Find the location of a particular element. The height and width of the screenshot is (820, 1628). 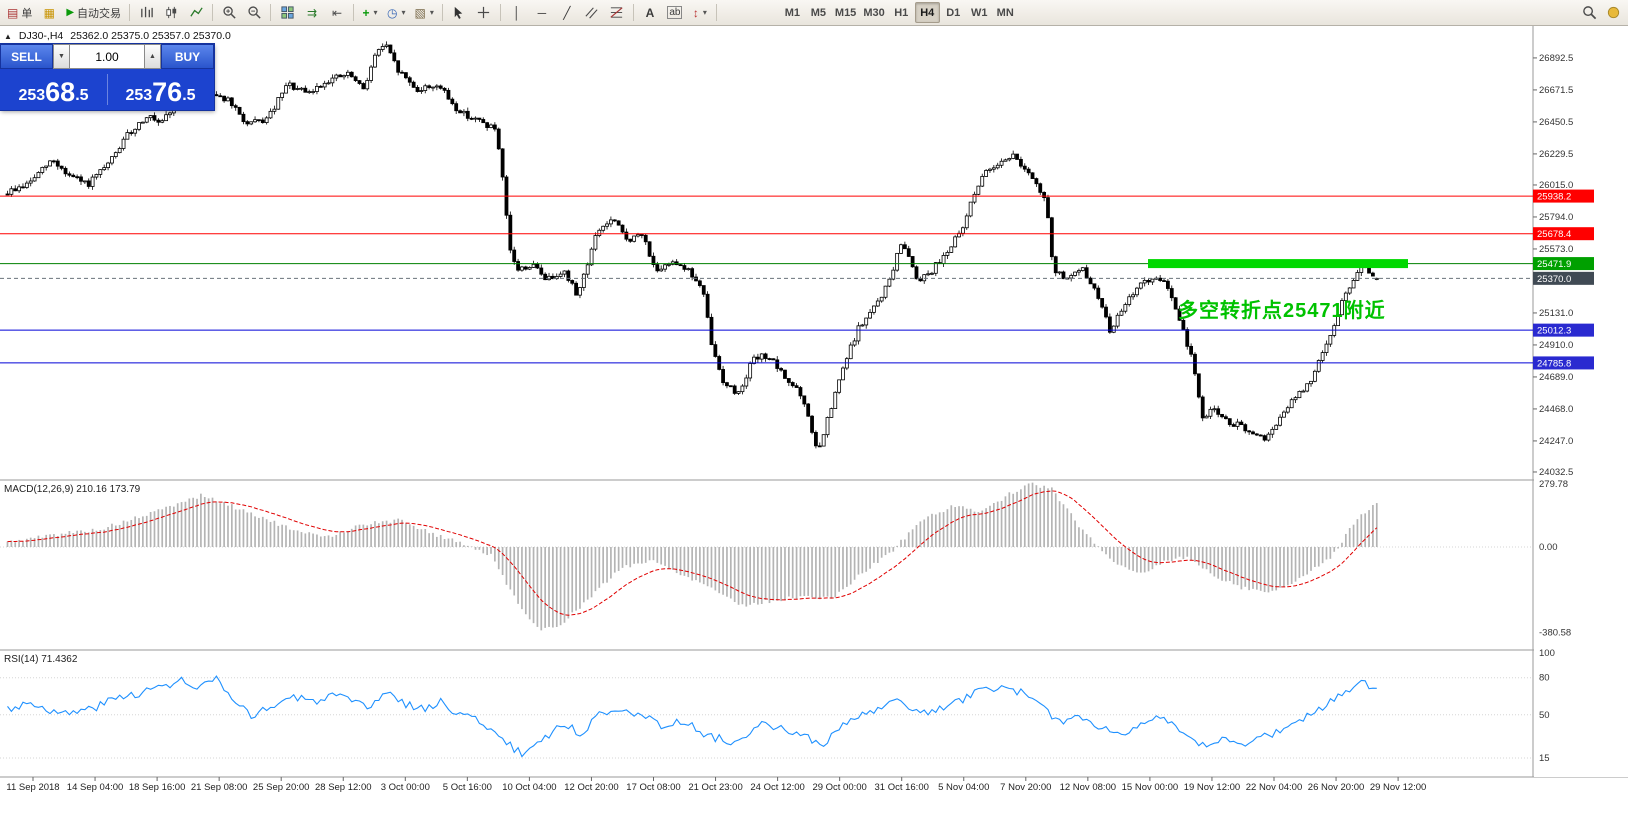

zoom-out-button is located at coordinates (254, 12).